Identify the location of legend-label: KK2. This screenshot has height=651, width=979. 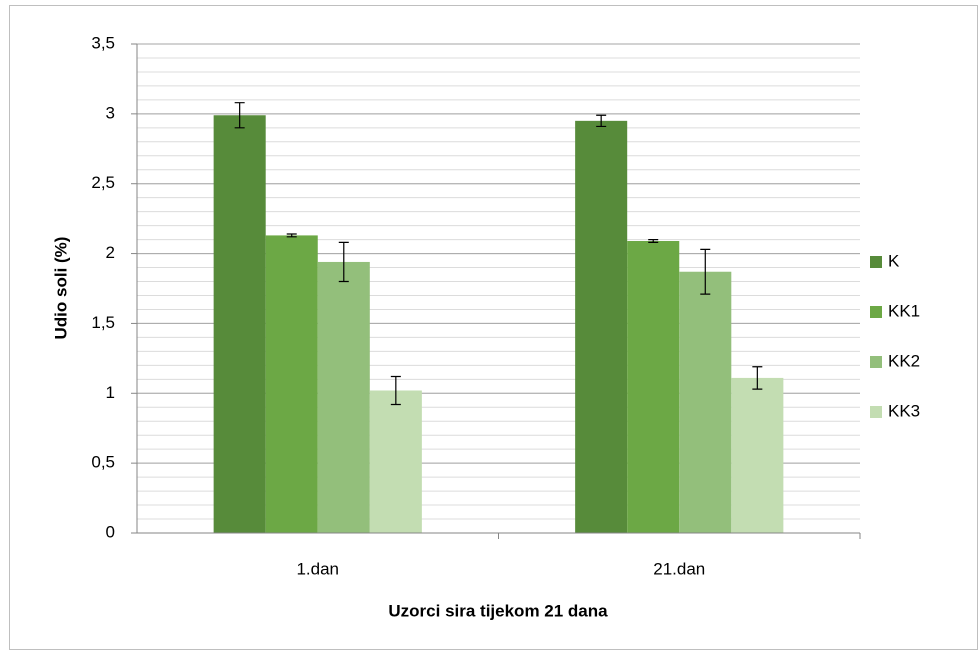
(904, 360).